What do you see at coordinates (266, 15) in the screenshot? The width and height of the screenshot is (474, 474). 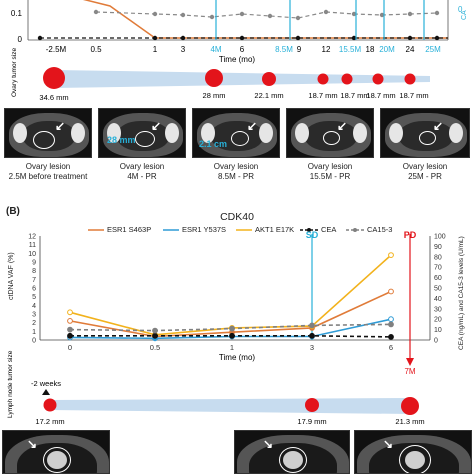 I see `ca153-points` at bounding box center [266, 15].